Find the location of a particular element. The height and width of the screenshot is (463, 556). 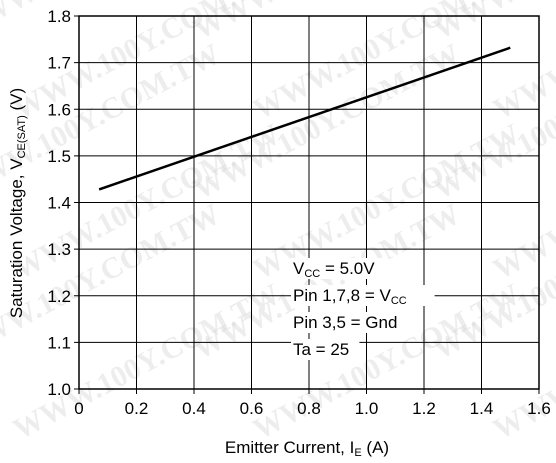

x-tick-labels: 0 0.2 0.4 0.6 0.8 1.0 1.2 1.4 1.6 is located at coordinates (312, 403).